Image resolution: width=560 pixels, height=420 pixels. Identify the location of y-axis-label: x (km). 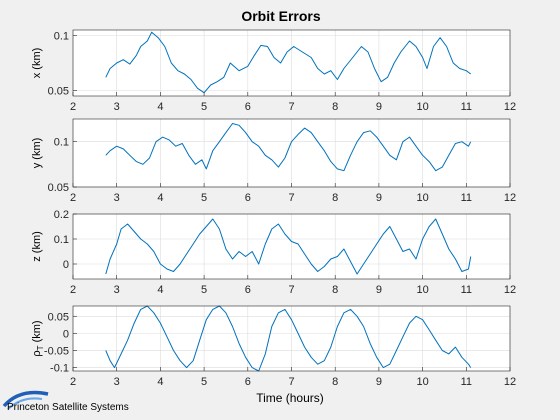
(37, 63).